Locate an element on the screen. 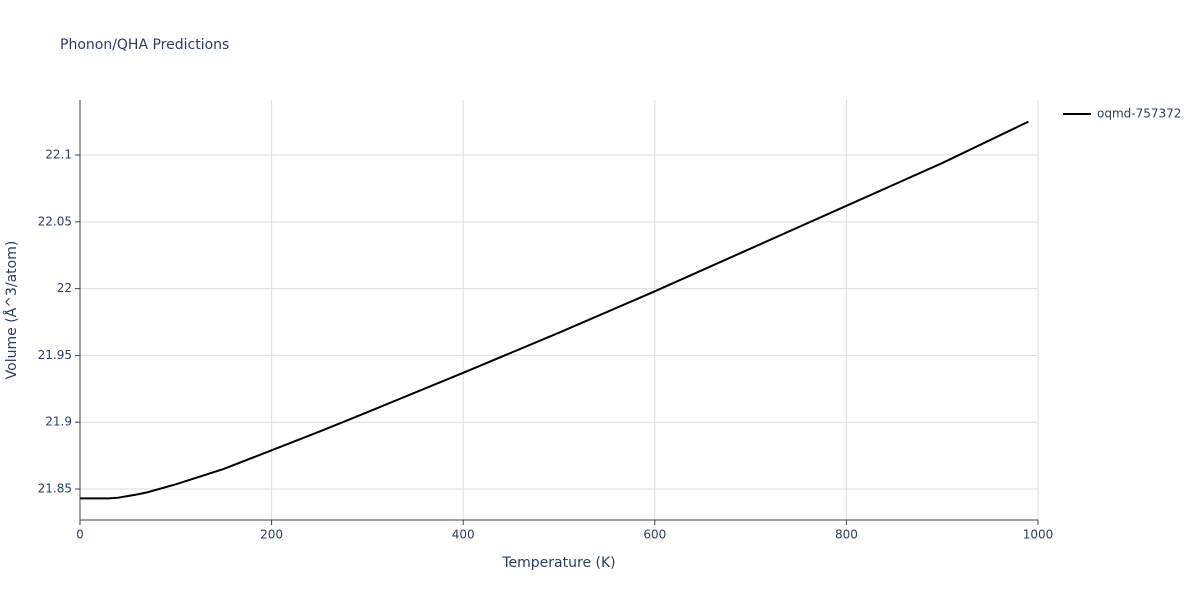 Image resolution: width=1200 pixels, height=604 pixels. y-tick-label: 22.1 is located at coordinates (58, 155).